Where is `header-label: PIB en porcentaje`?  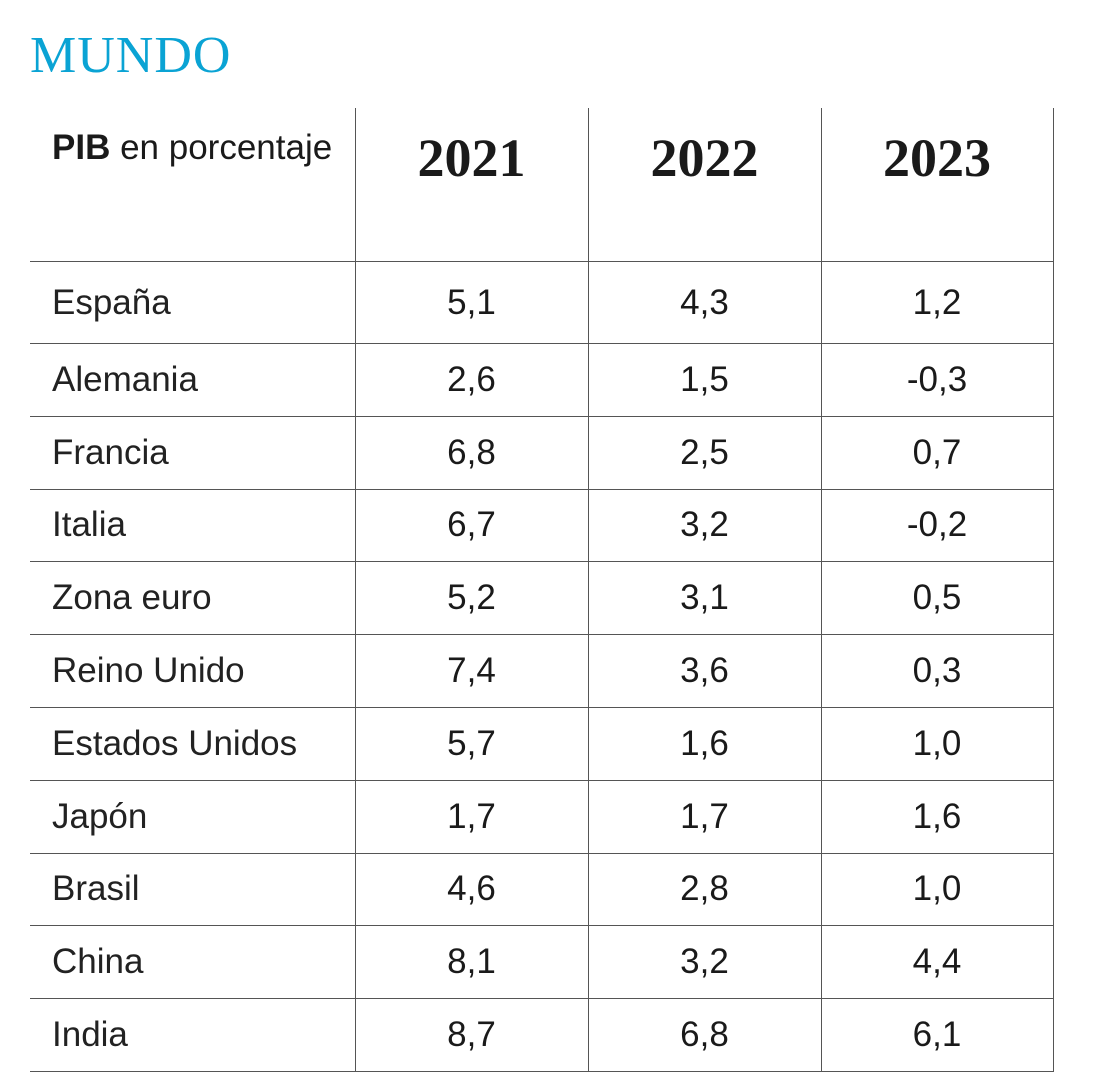 header-label: PIB en porcentaje is located at coordinates (192, 185).